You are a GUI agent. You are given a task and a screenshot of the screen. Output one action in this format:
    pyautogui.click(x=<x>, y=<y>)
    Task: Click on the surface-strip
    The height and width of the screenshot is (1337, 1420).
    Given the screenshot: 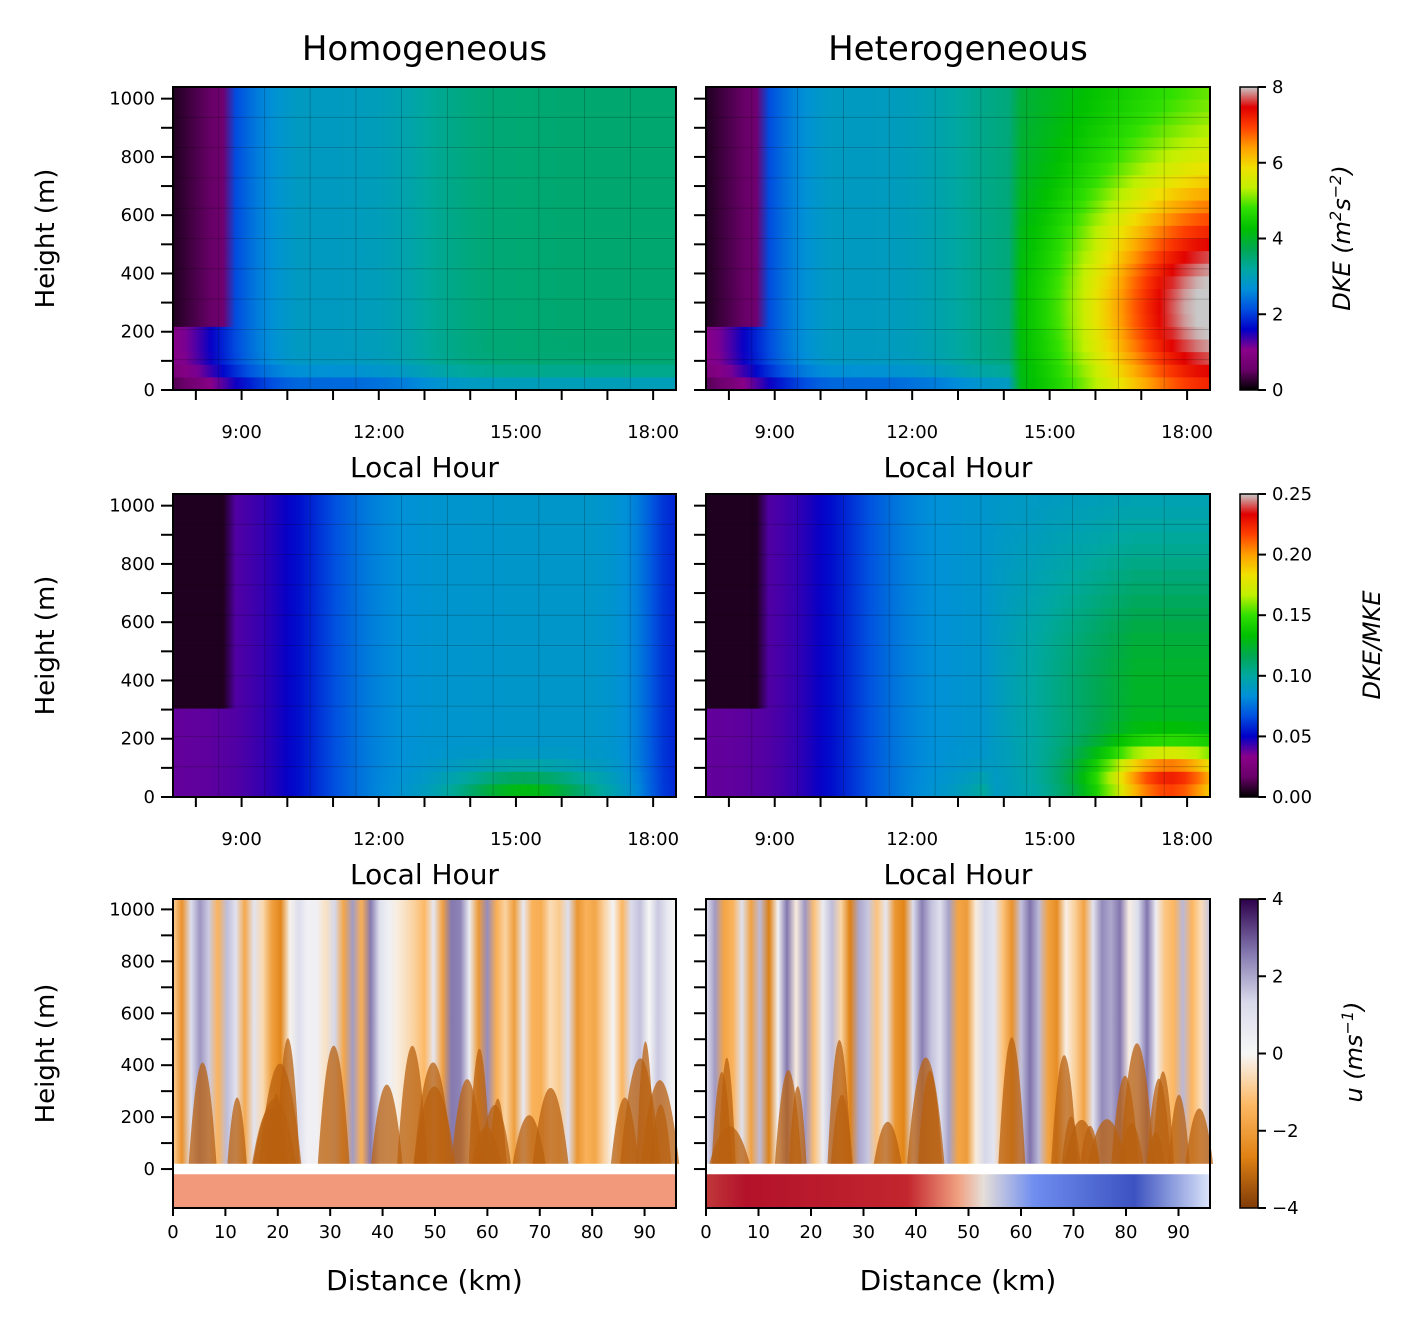 What is the action you would take?
    pyautogui.click(x=424, y=1191)
    